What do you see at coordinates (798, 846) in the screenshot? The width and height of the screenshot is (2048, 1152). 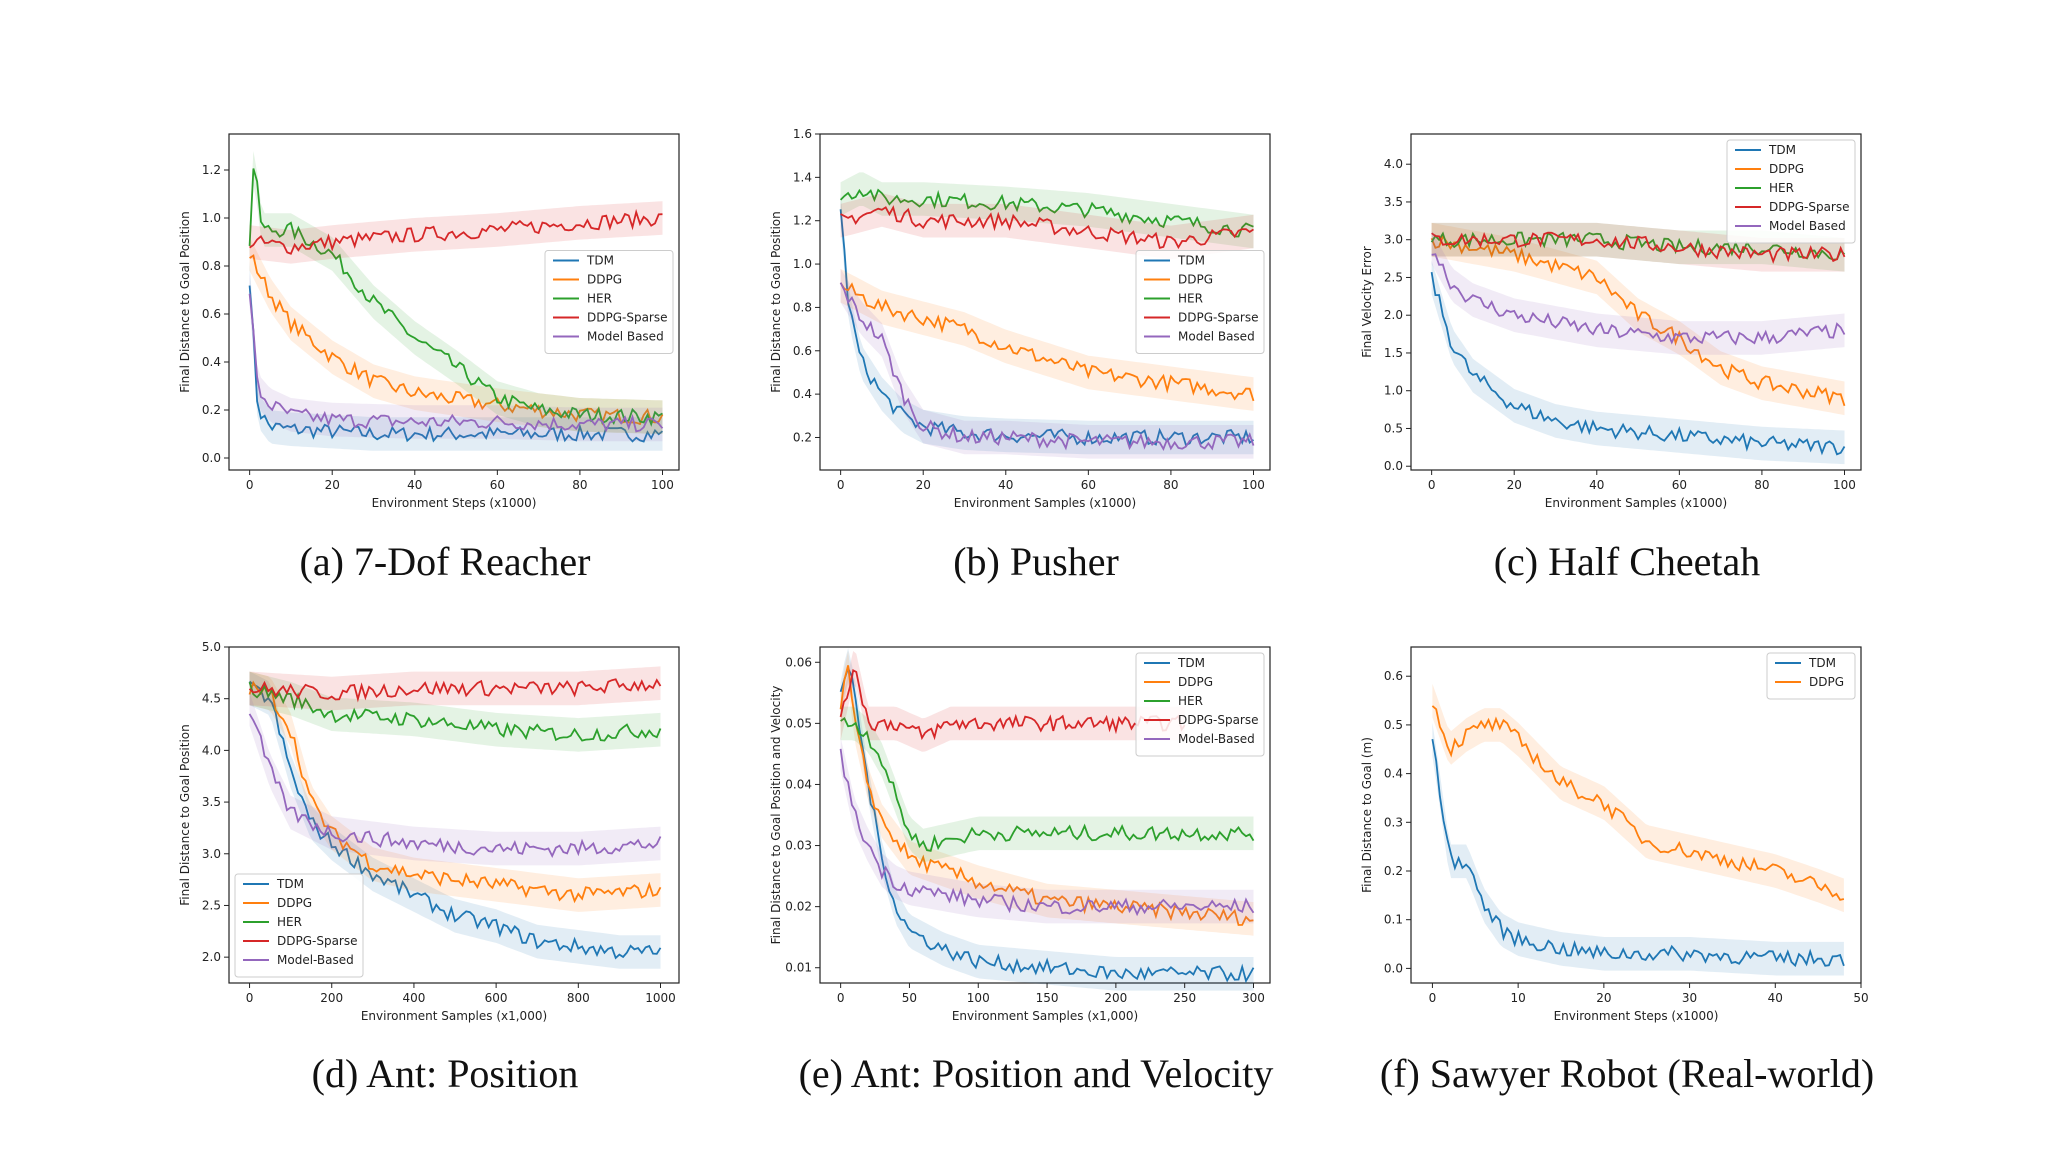 I see `y-tick-label: 0.03` at bounding box center [798, 846].